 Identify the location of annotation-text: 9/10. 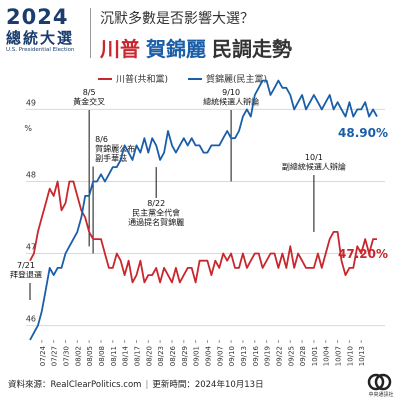
(231, 92).